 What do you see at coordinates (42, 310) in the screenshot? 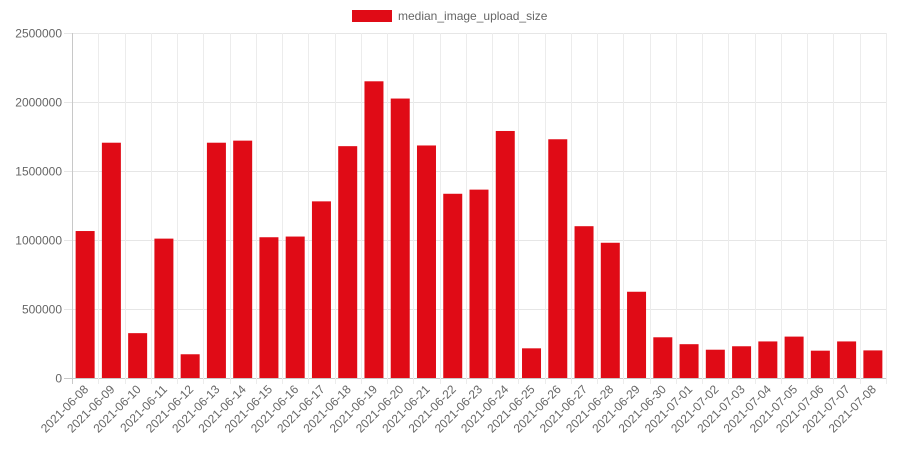
I see `y-tick-label: 500000` at bounding box center [42, 310].